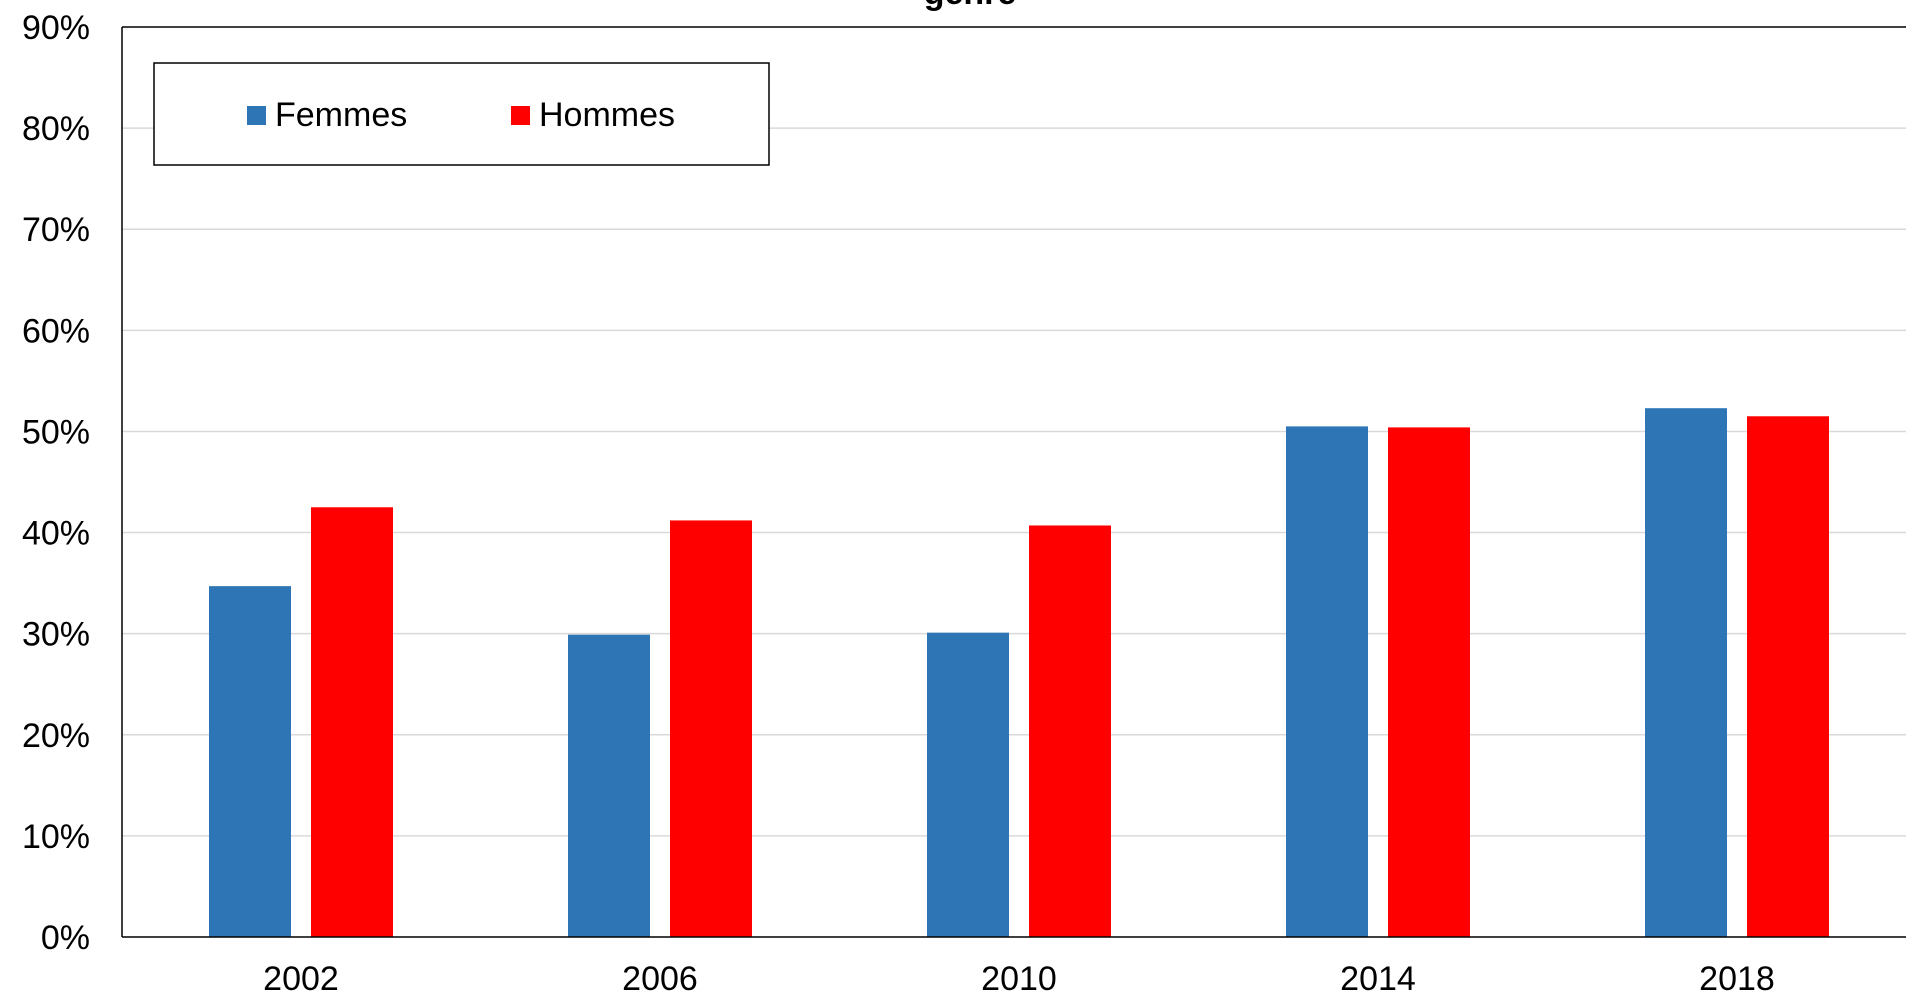 The height and width of the screenshot is (997, 1906). Describe the element at coordinates (341, 115) in the screenshot. I see `legend-label-femmes: Femmes` at that location.